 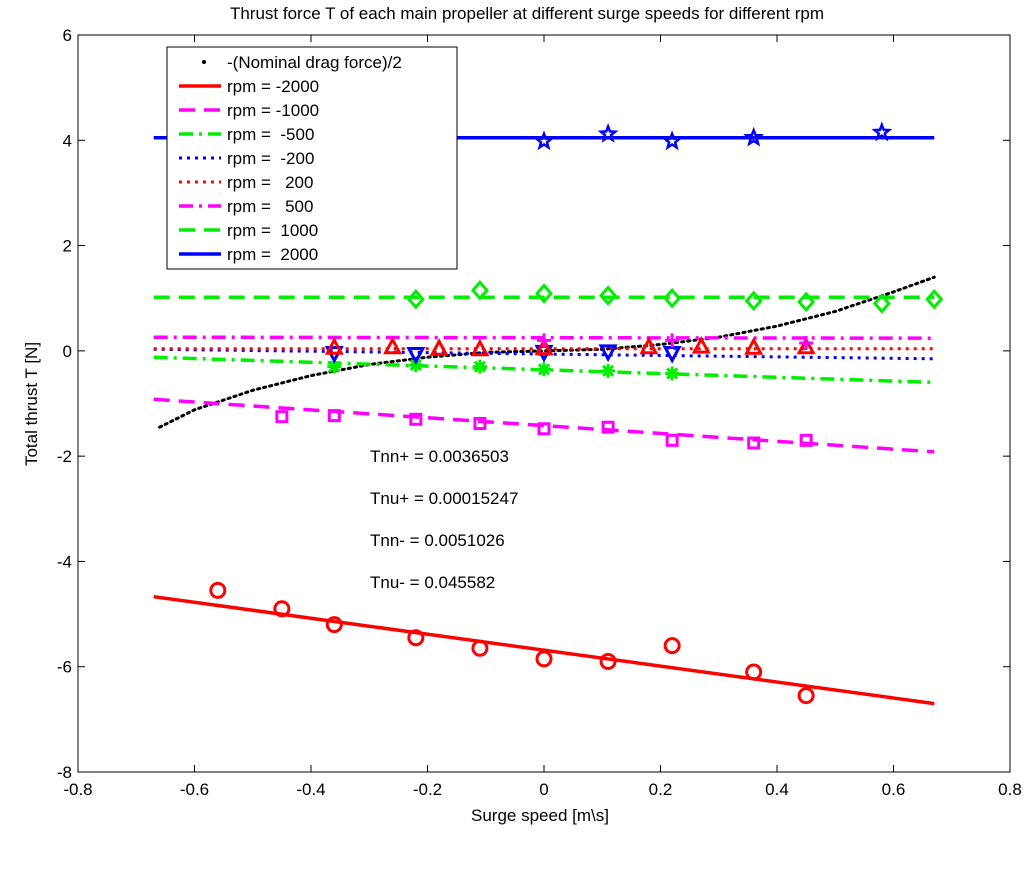 I want to click on y-axis-label: Total thrust T [N], so click(x=31, y=404).